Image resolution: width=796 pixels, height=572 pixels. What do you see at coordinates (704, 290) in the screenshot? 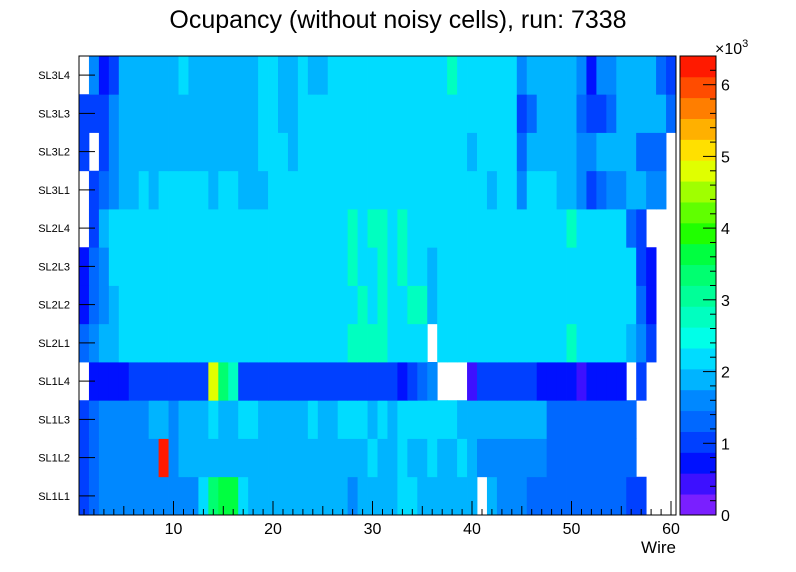
I see `color-scale: 0 1 2 3 4 5 6` at bounding box center [704, 290].